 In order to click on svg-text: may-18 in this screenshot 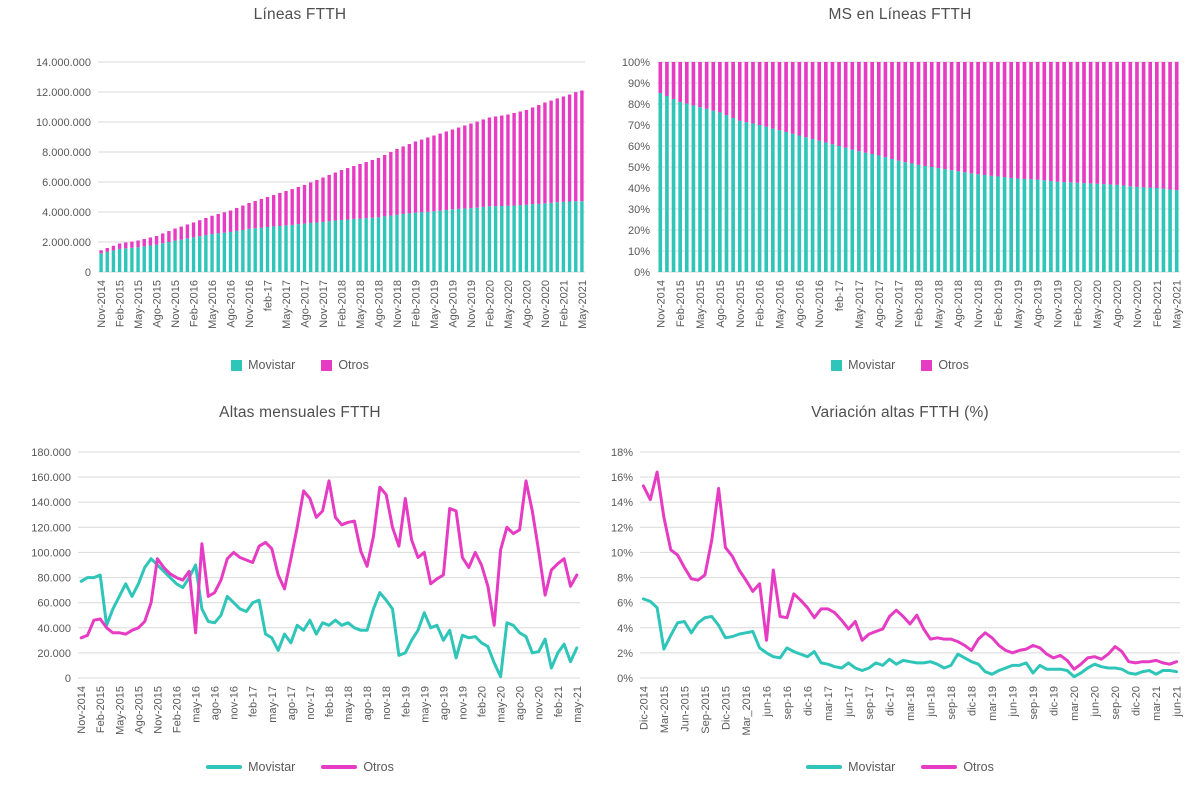, I will do `click(349, 704)`.